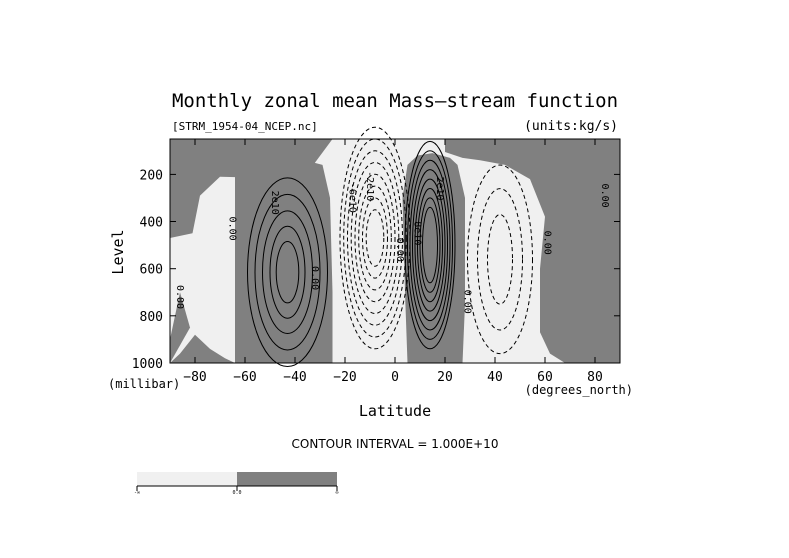 The height and width of the screenshot is (558, 789). What do you see at coordinates (595, 377) in the screenshot?
I see `x-tick-label: 80` at bounding box center [595, 377].